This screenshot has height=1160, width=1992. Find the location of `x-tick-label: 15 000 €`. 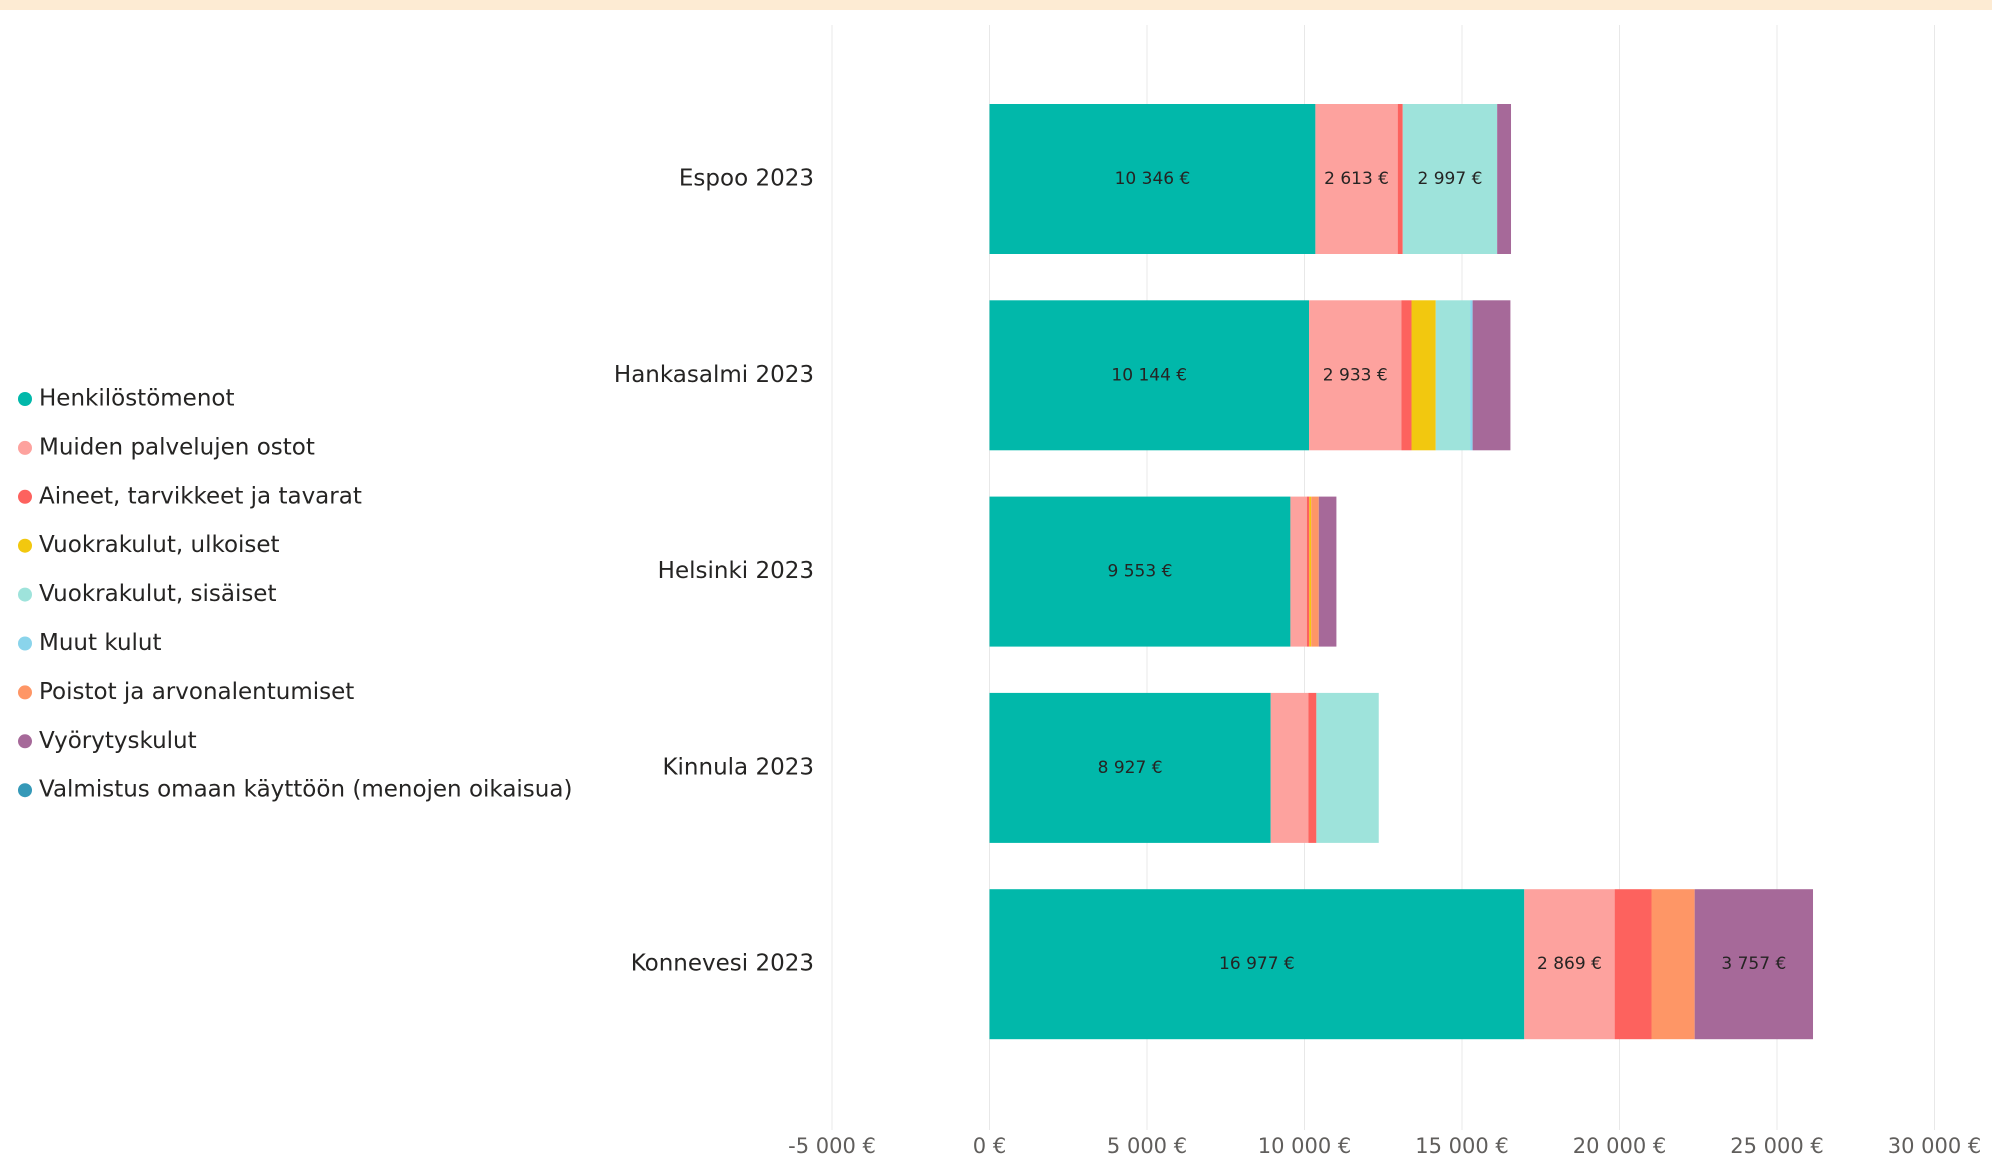

x-tick-label: 15 000 € is located at coordinates (1462, 1146).